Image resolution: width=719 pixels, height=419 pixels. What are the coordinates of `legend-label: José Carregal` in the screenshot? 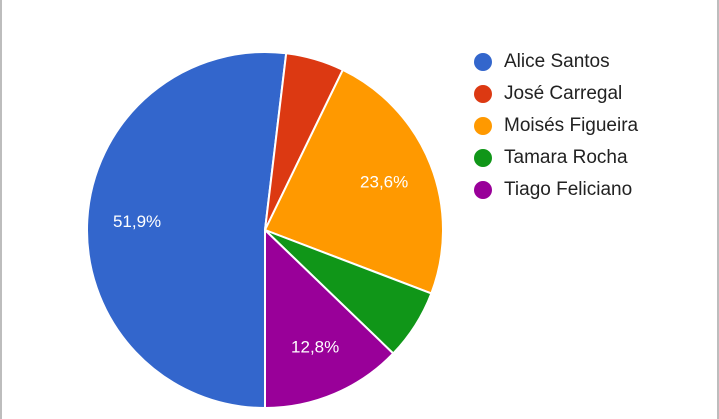 It's located at (563, 93).